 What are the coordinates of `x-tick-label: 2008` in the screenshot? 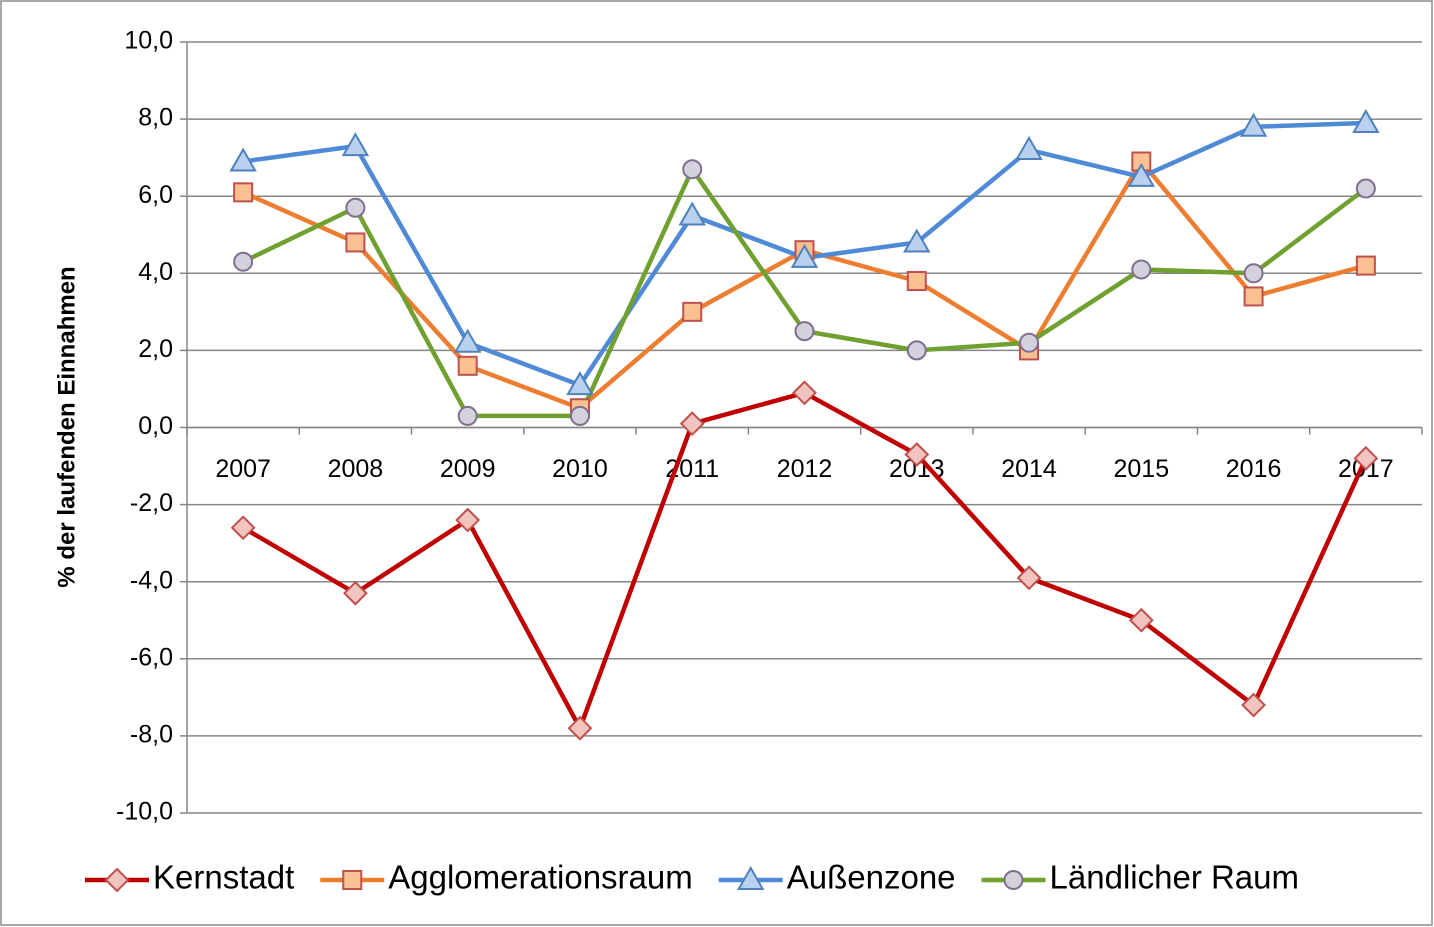 It's located at (356, 469).